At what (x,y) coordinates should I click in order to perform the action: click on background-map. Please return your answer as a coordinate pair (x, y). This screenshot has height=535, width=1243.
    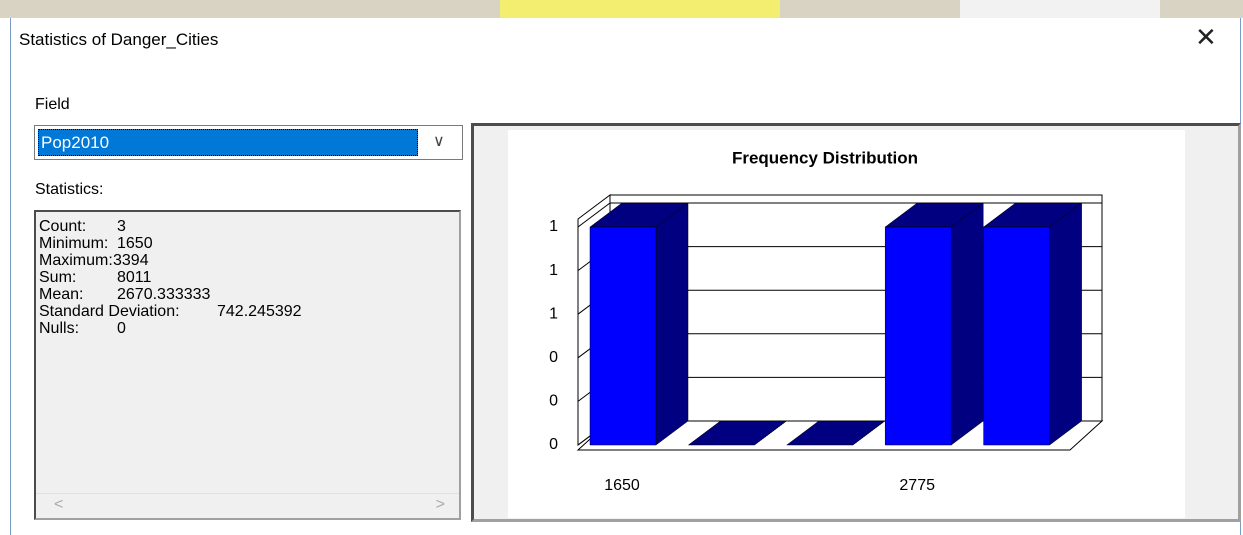
    Looking at the image, I should click on (621, 9).